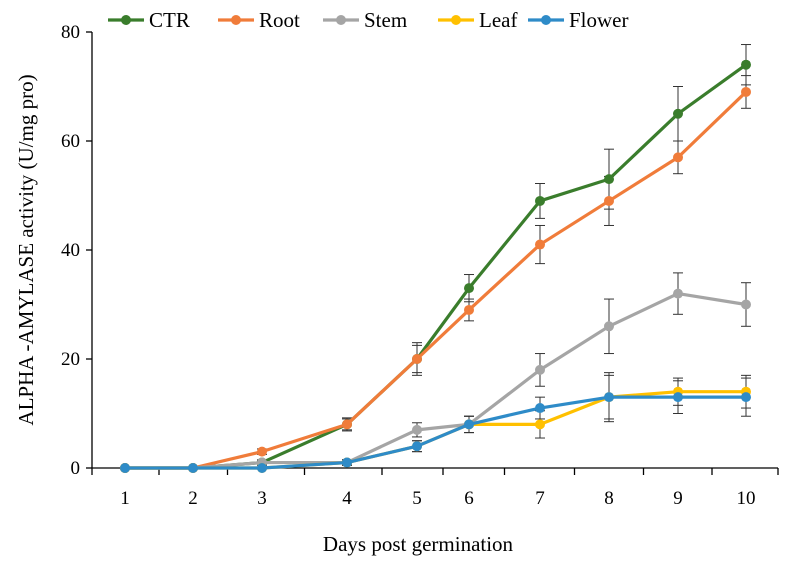 The width and height of the screenshot is (788, 561). What do you see at coordinates (169, 20) in the screenshot?
I see `legend-label-ctr: CTR` at bounding box center [169, 20].